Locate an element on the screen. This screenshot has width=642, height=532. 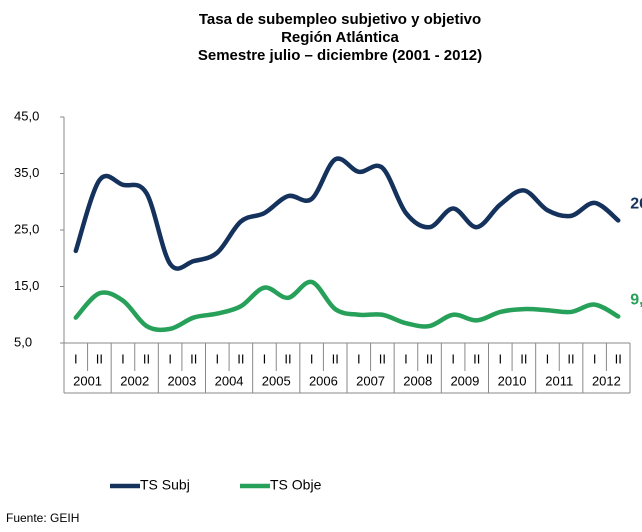
data-label: 9,7 is located at coordinates (636, 300).